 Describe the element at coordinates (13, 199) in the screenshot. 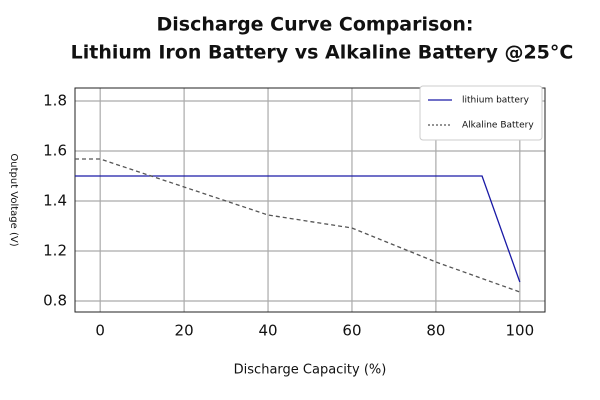

I see `y-axis-label: Output Voltage (V)` at that location.